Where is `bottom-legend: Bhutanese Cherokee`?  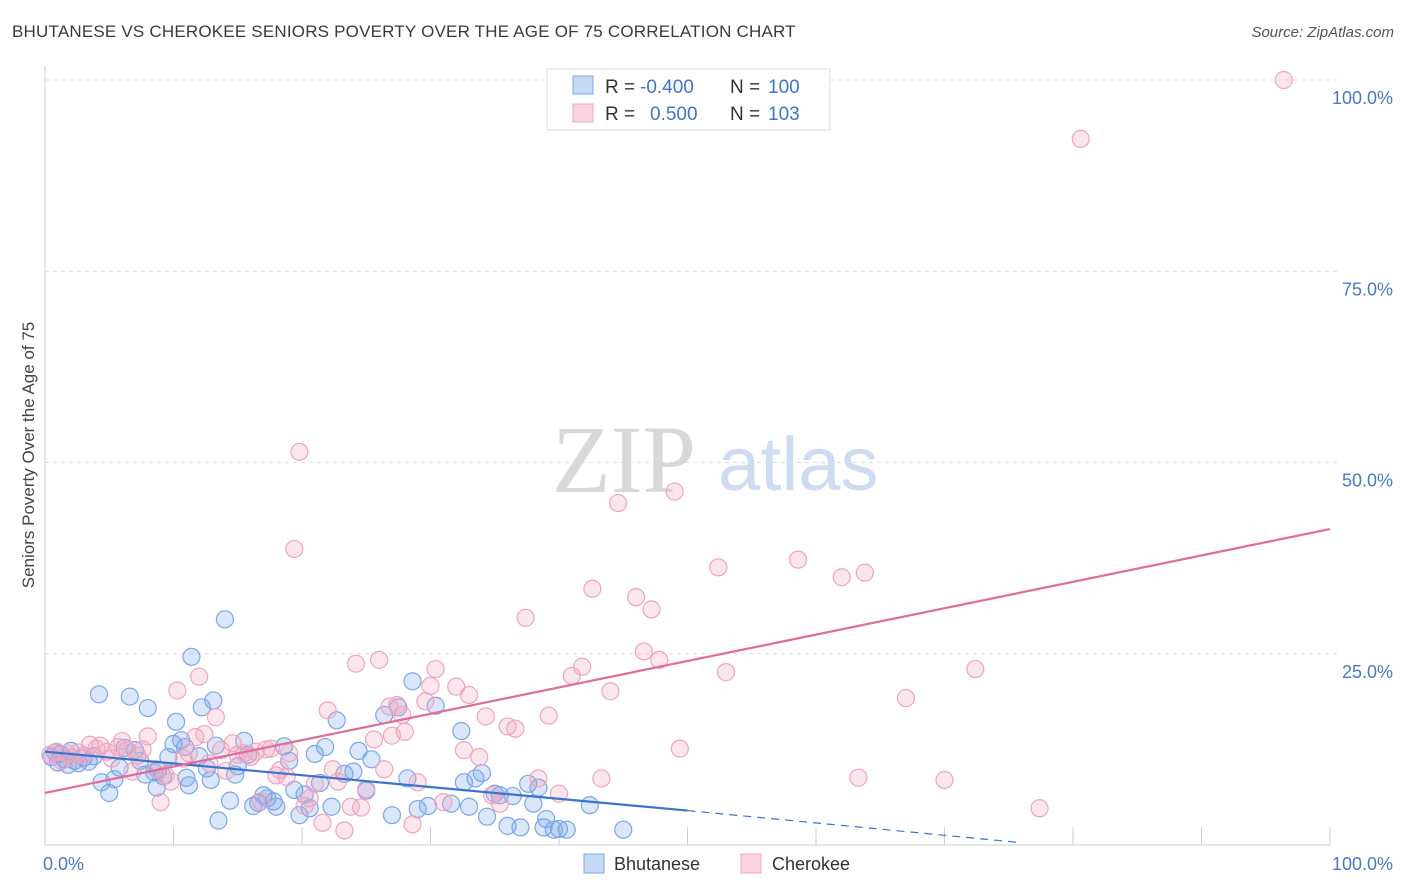 bottom-legend: Bhutanese Cherokee is located at coordinates (716, 863).